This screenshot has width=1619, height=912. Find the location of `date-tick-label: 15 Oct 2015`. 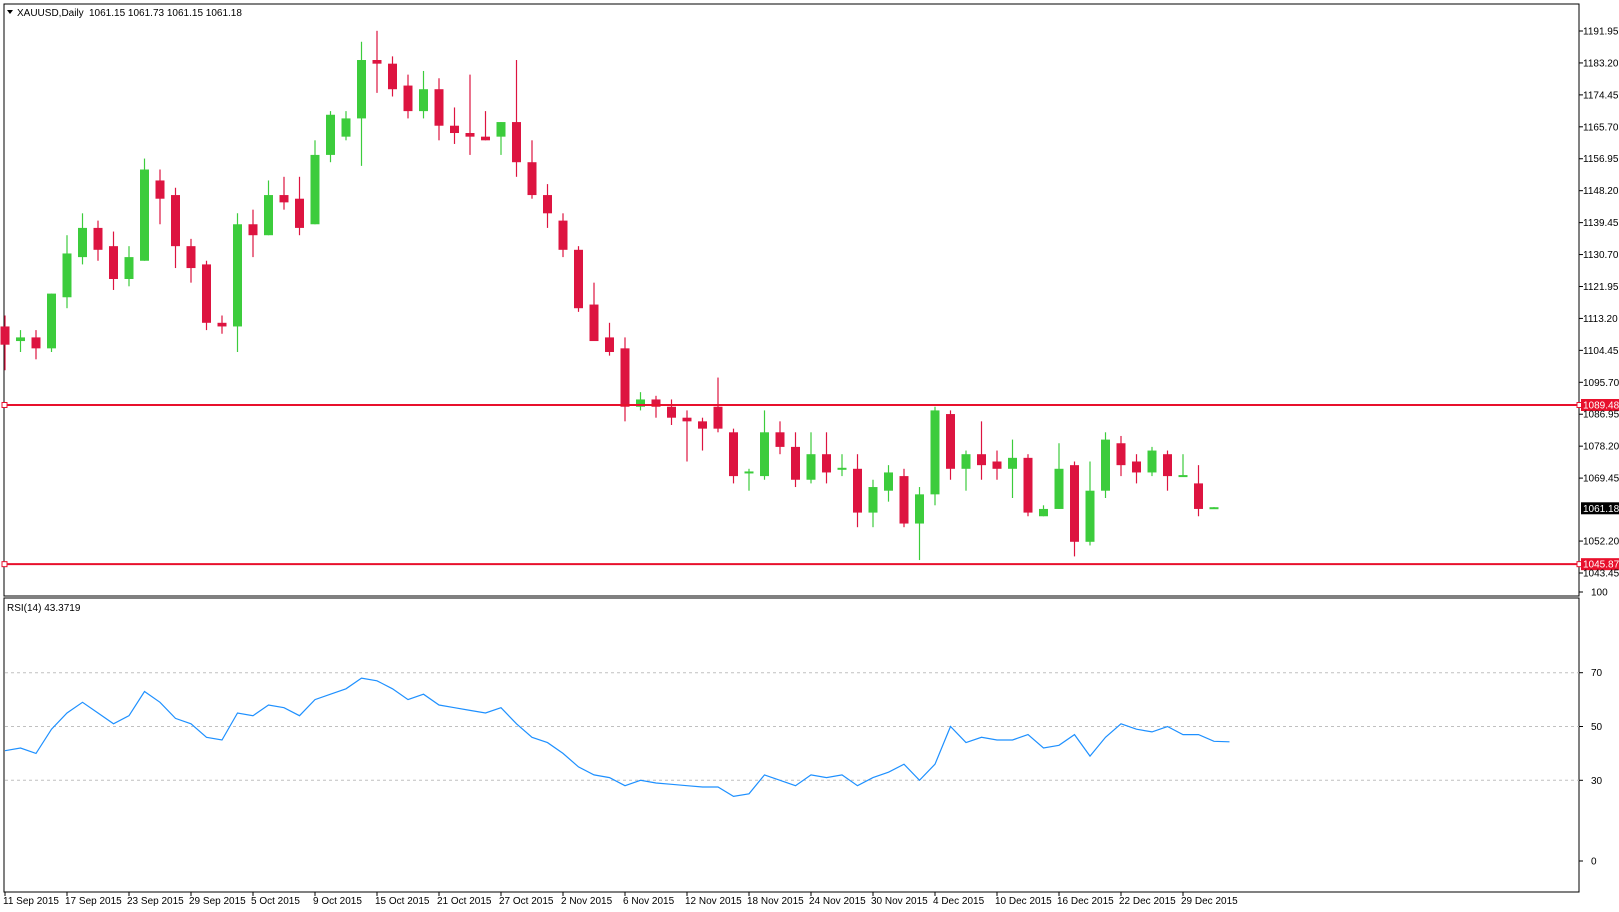

date-tick-label: 15 Oct 2015 is located at coordinates (402, 901).